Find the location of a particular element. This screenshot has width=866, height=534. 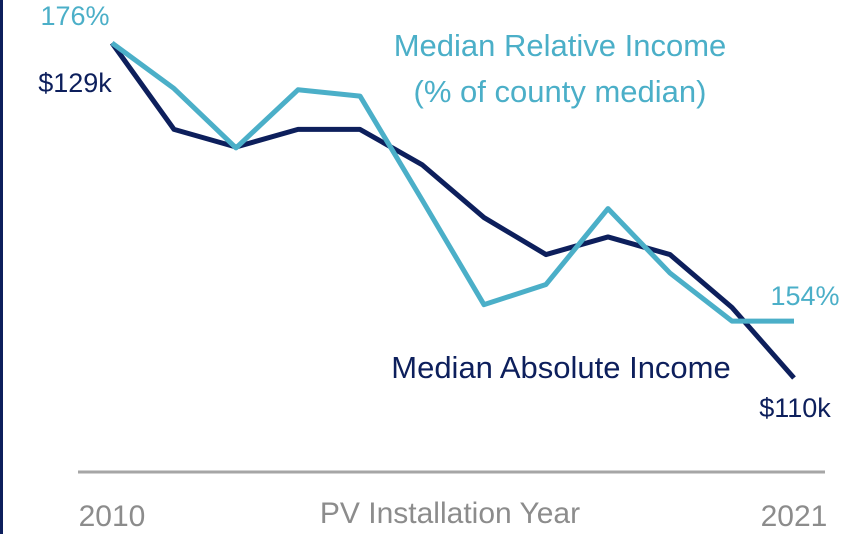

value-label: $129k is located at coordinates (75, 83).